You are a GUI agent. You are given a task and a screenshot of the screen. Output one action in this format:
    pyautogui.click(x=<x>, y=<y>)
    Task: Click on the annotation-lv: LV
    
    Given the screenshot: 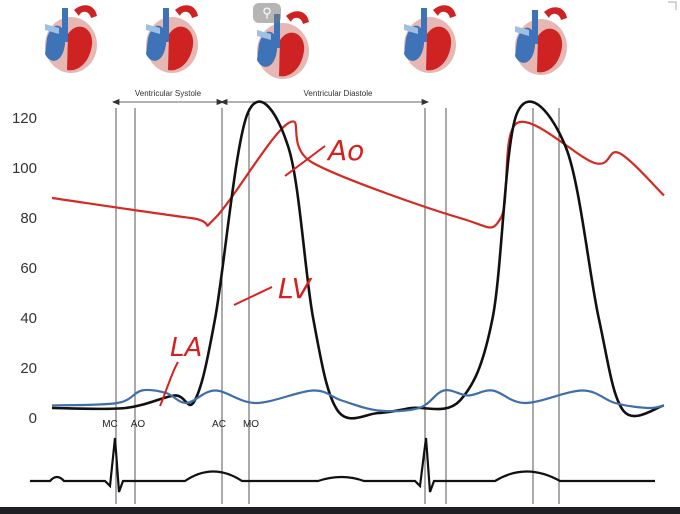 What is the action you would take?
    pyautogui.click(x=273, y=289)
    